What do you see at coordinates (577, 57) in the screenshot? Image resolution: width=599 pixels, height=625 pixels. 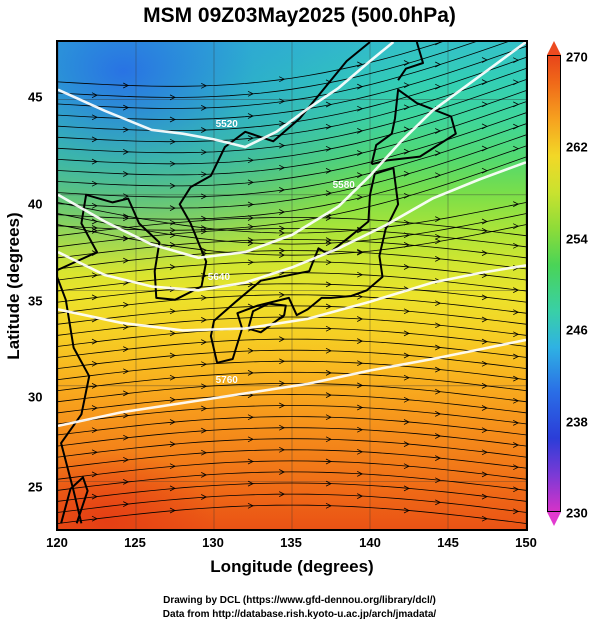 I see `colorbar-tick-label: 270` at bounding box center [577, 57].